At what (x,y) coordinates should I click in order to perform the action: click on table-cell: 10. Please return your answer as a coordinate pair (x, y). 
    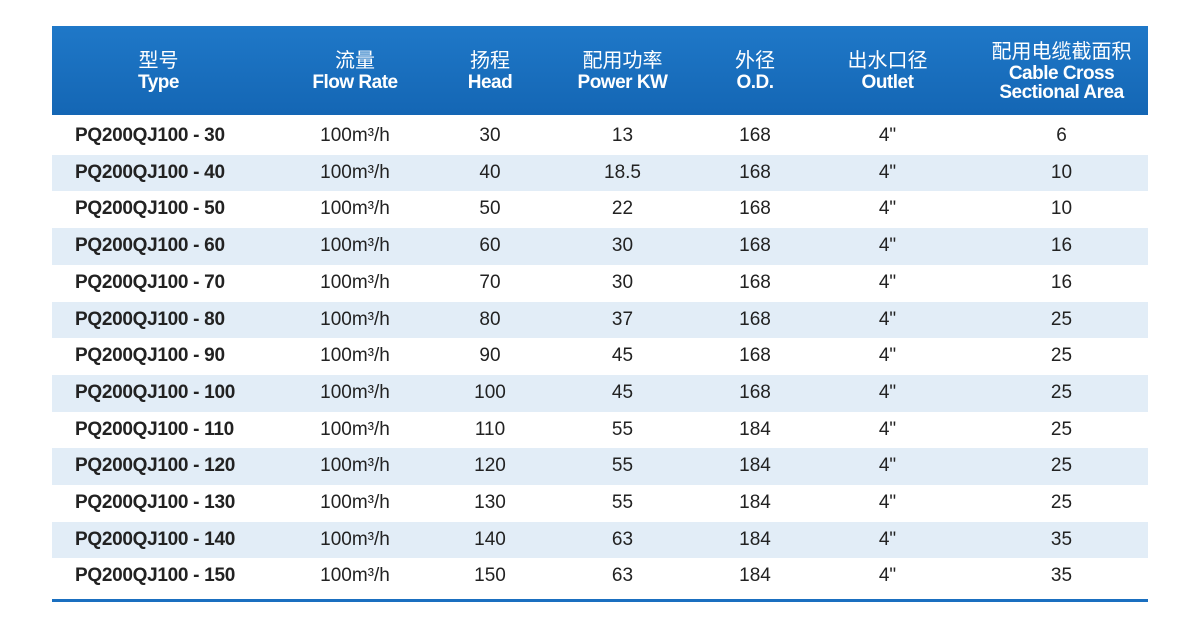
    Looking at the image, I should click on (1061, 209).